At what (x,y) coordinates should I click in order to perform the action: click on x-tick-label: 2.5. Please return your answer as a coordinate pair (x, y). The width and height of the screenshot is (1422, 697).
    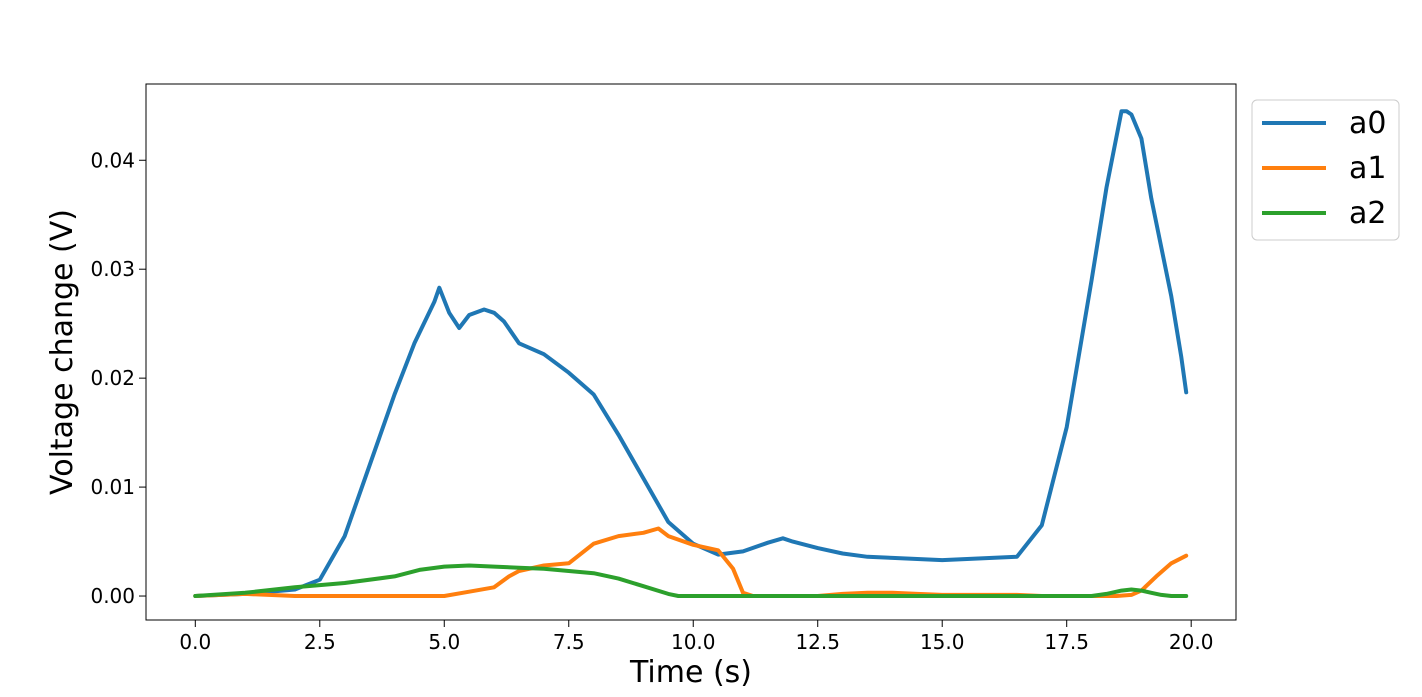
    Looking at the image, I should click on (320, 642).